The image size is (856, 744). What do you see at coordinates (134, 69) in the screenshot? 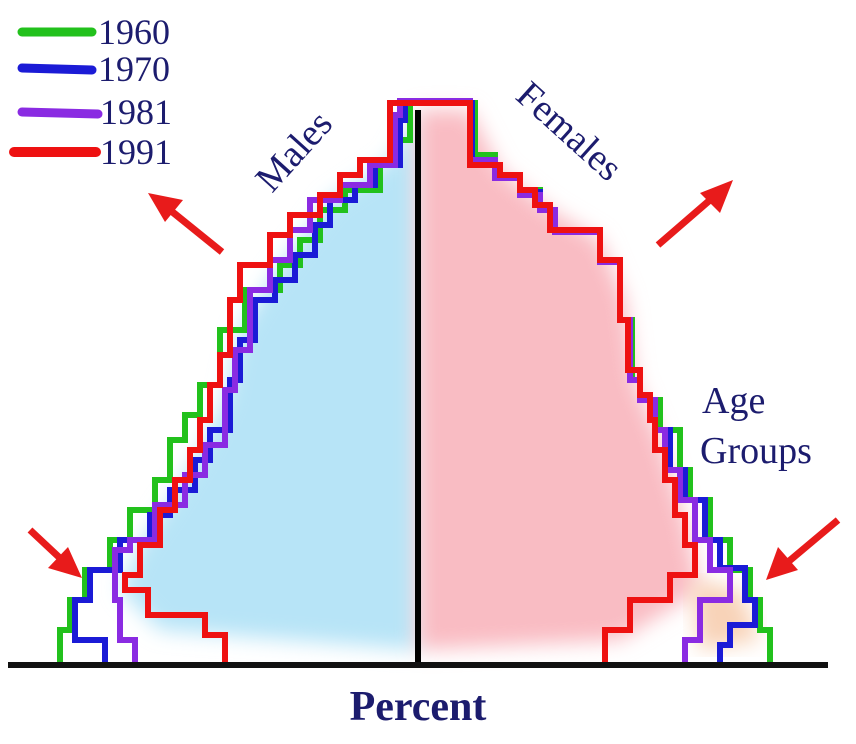
I see `legend-label: 1970` at bounding box center [134, 69].